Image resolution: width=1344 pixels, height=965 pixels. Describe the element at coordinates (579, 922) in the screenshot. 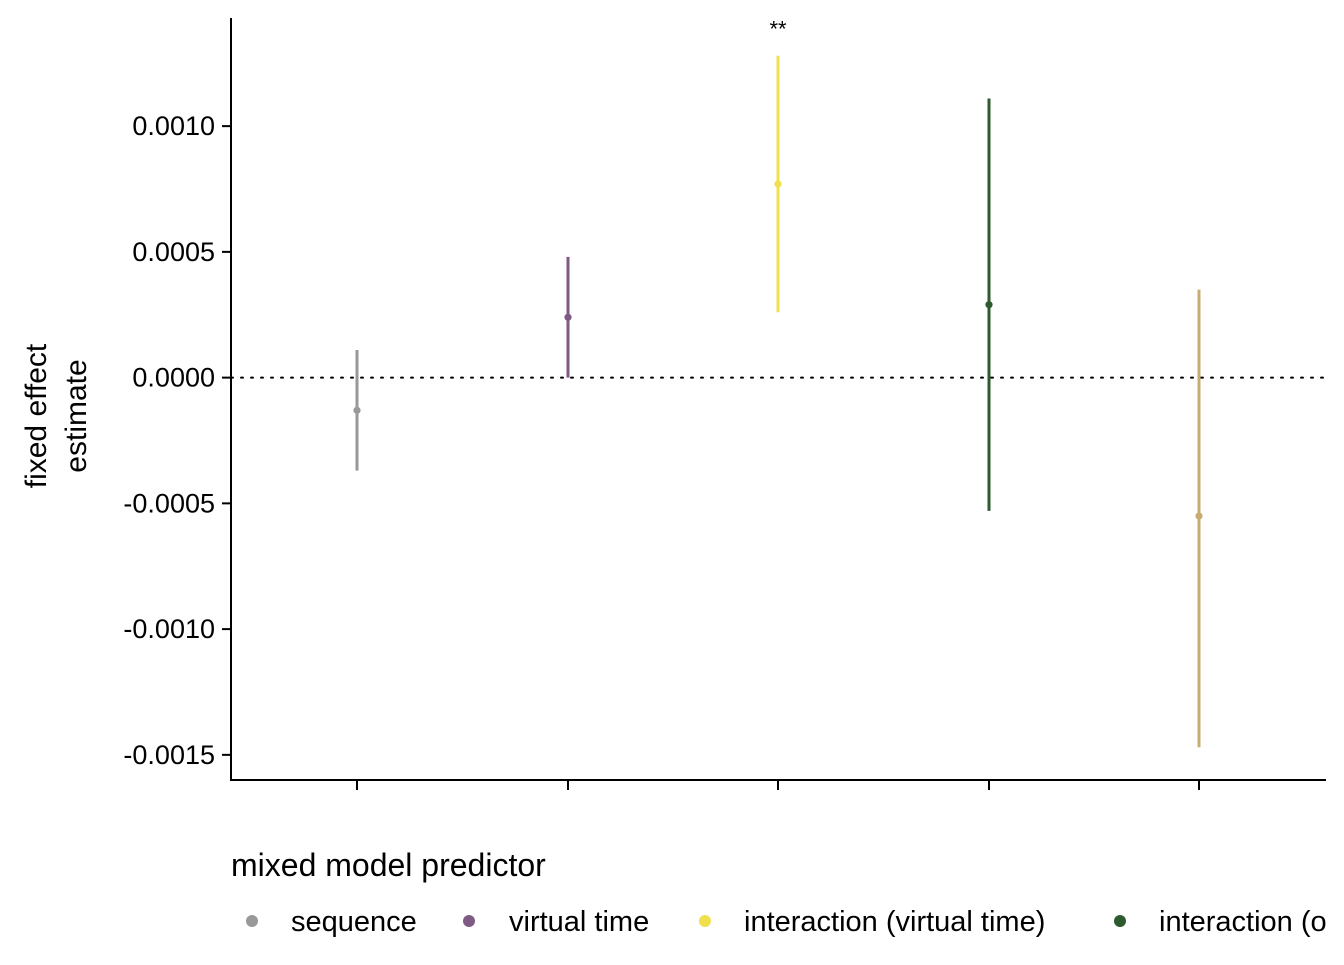

I see `legend-label: virtual time` at that location.